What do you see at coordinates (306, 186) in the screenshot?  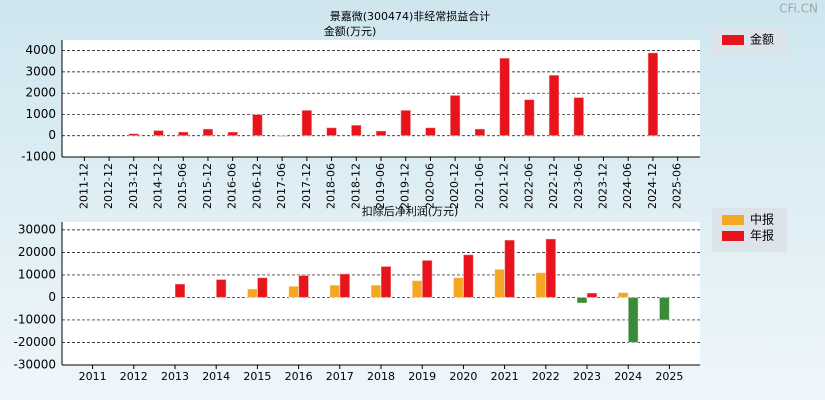 I see `x-tick-label: 2017-12` at bounding box center [306, 186].